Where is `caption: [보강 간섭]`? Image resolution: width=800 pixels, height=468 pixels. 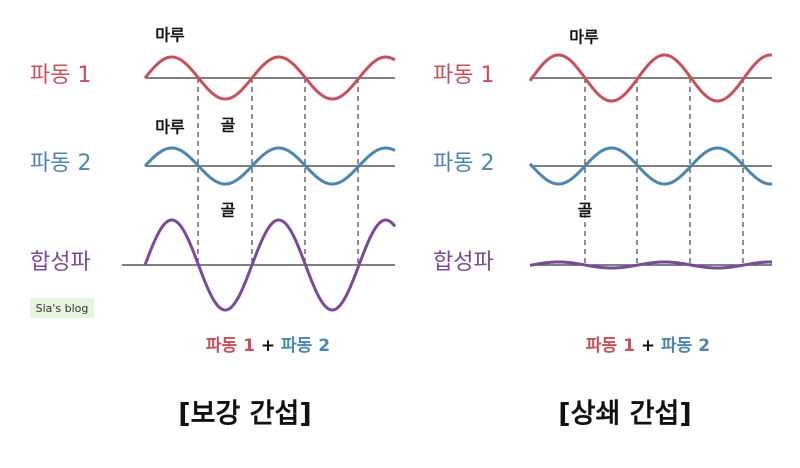
caption: [보강 간섭] is located at coordinates (244, 414).